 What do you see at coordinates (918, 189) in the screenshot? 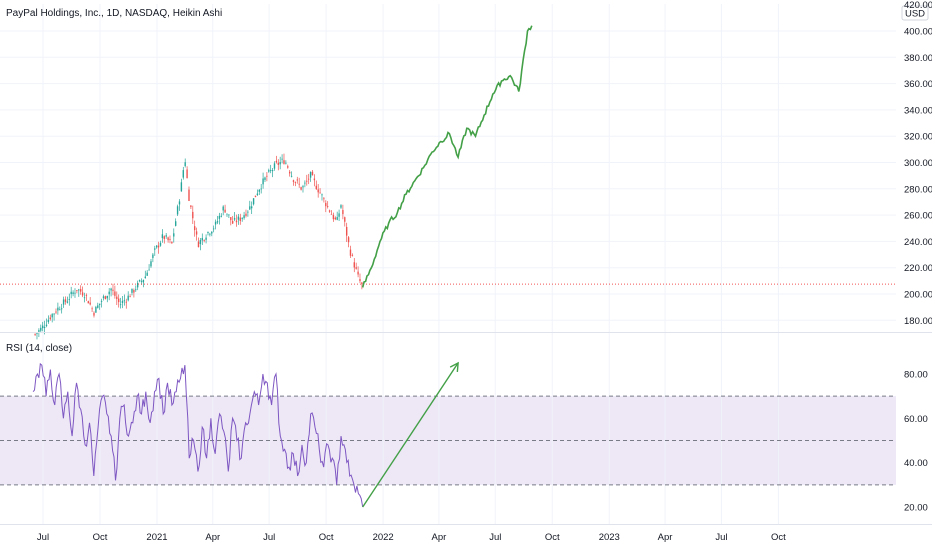
I see `price-tick-label: 280.00` at bounding box center [918, 189].